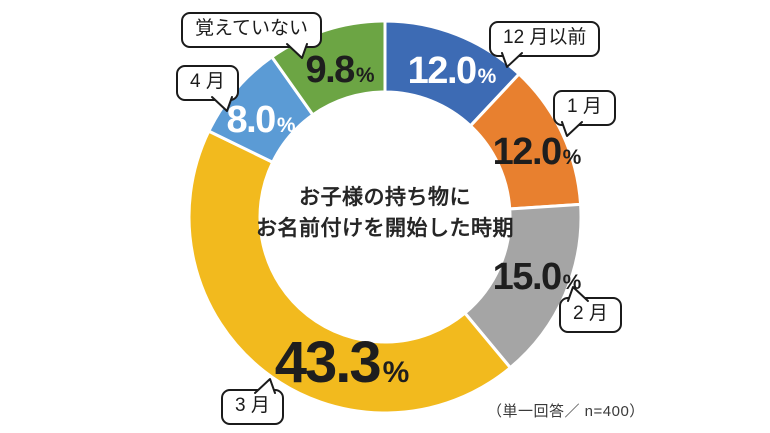  Describe the element at coordinates (527, 277) in the screenshot. I see `value-number: 15.0` at that location.